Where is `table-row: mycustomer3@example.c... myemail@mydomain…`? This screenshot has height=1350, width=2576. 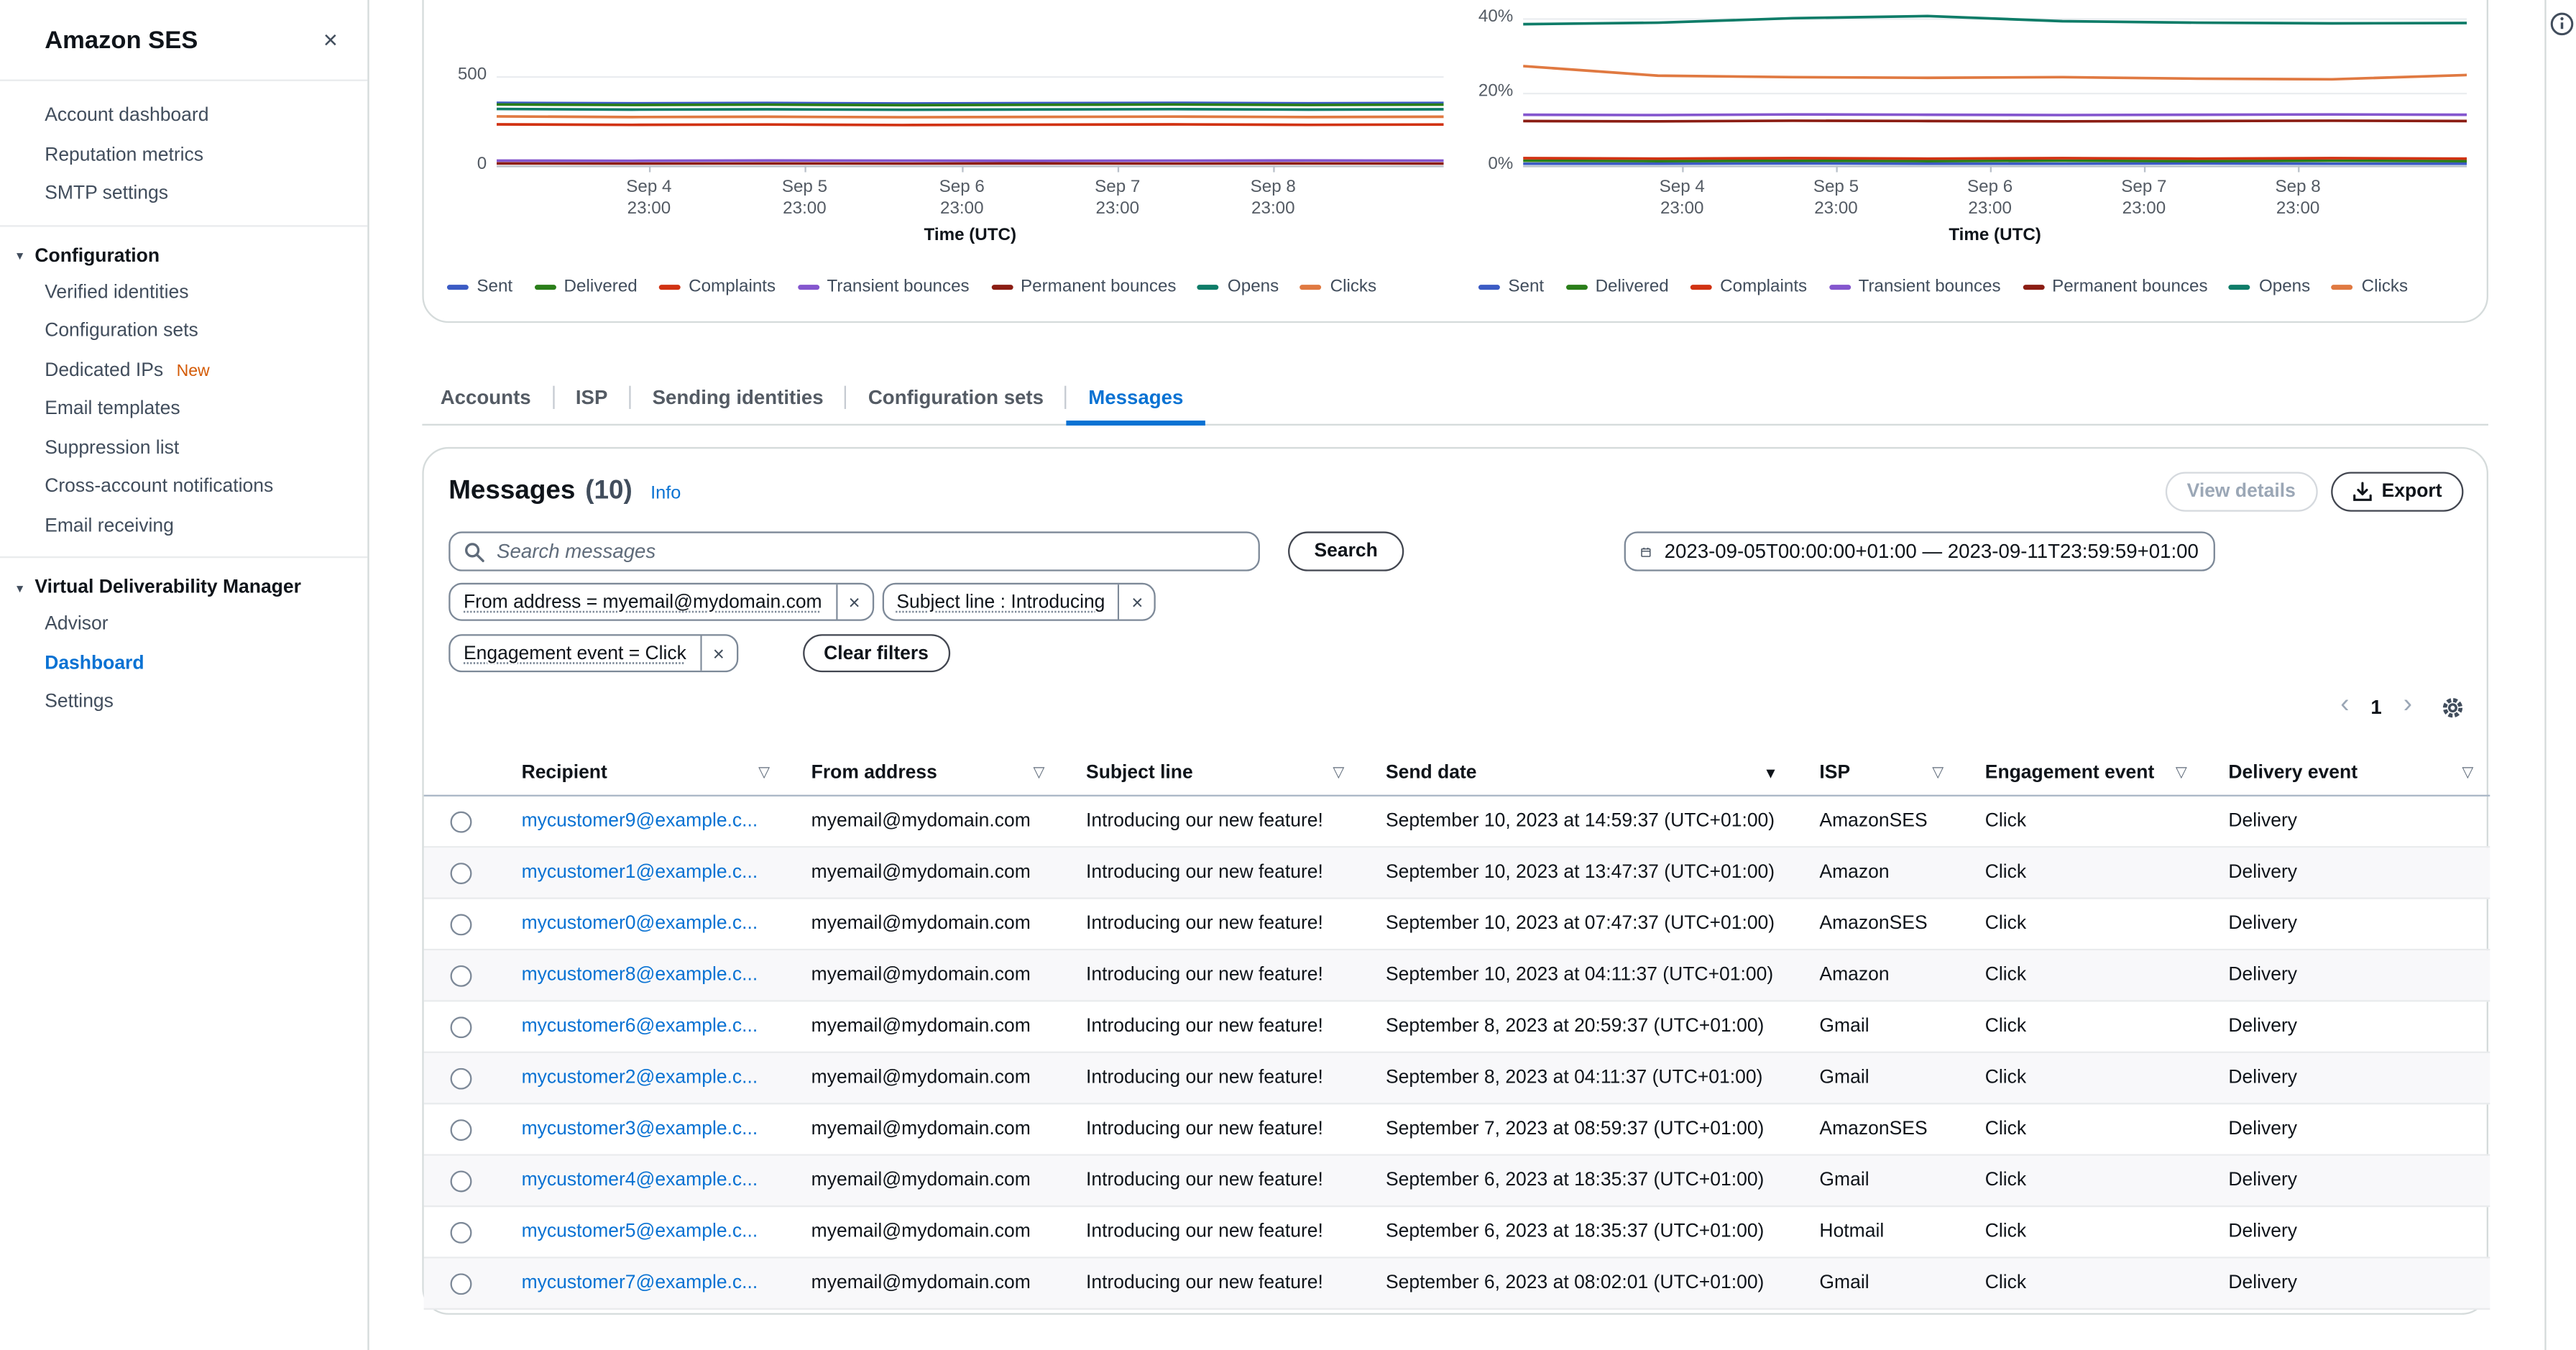 table-row: mycustomer3@example.c... myemail@mydomain… is located at coordinates (1456, 1130).